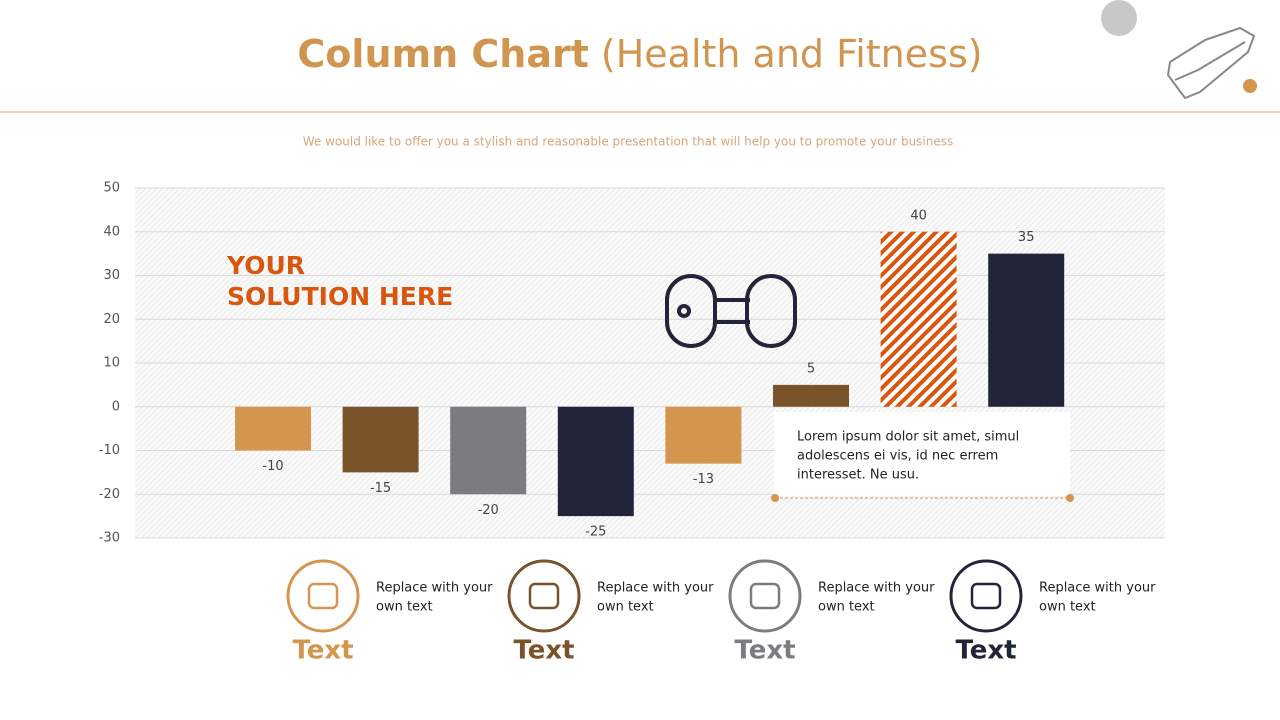  What do you see at coordinates (792, 54) in the screenshot?
I see `title-sub: (Health and Fitness)` at bounding box center [792, 54].